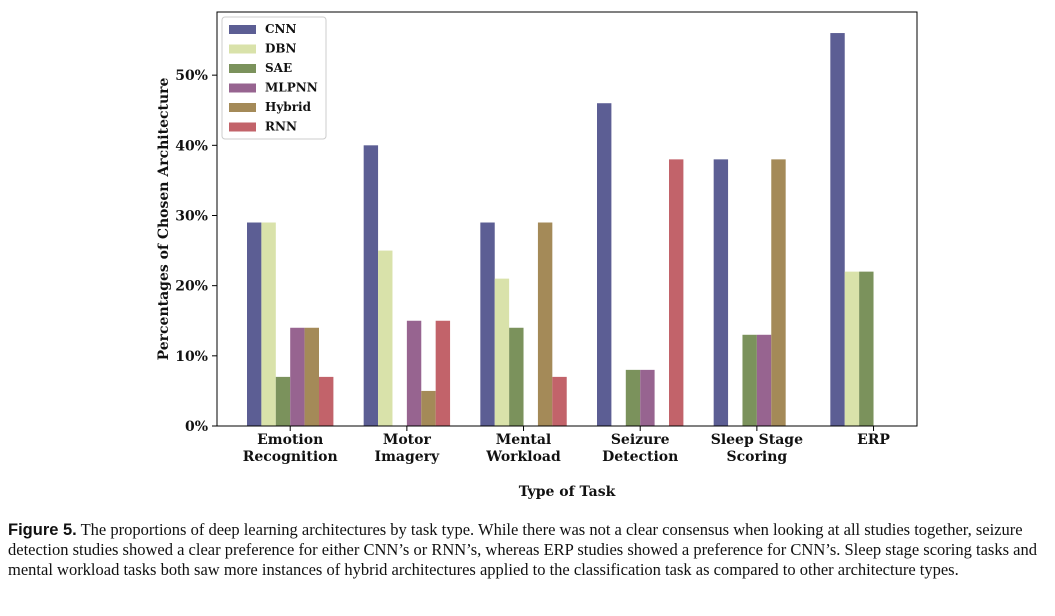  What do you see at coordinates (288, 107) in the screenshot?
I see `legend-label-hybrid: Hybrid` at bounding box center [288, 107].